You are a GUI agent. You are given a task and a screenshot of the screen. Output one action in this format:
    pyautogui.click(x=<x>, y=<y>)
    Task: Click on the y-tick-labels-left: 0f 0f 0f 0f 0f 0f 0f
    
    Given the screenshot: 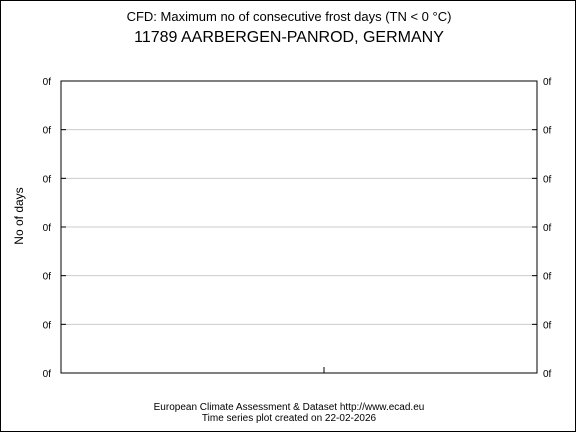 What is the action you would take?
    pyautogui.click(x=47, y=228)
    